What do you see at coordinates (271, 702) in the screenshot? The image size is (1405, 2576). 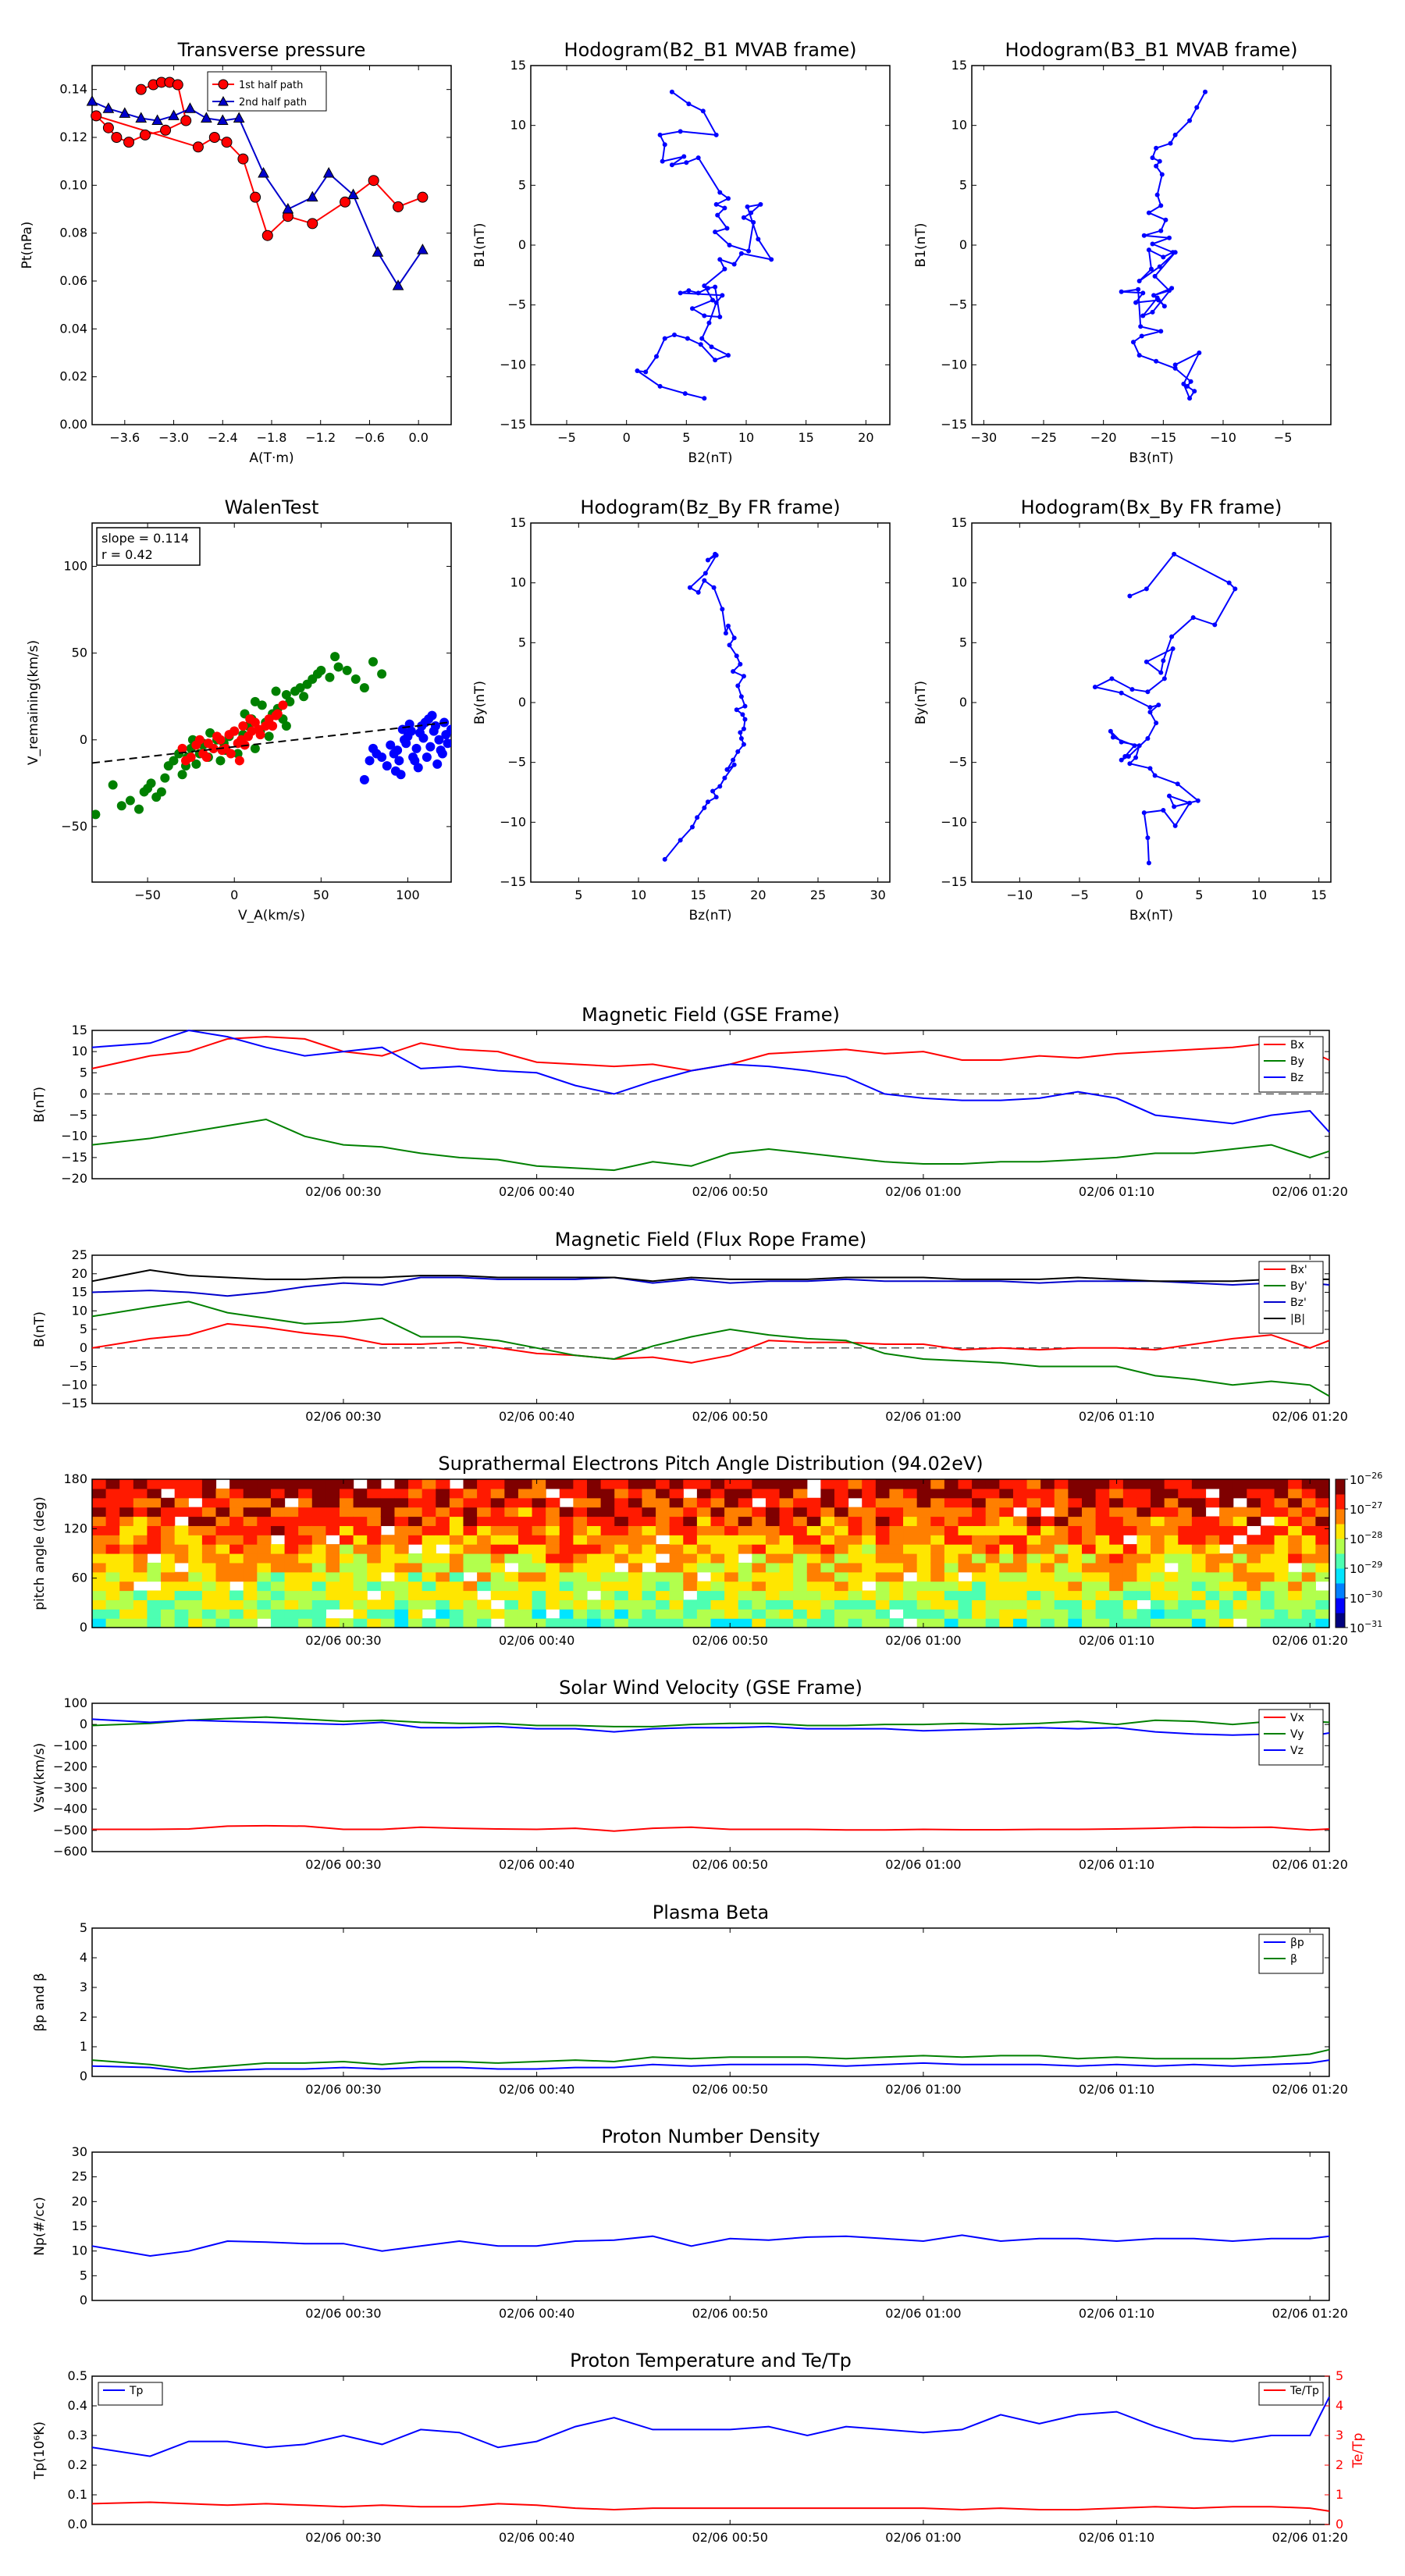 I see `plot-frame` at bounding box center [271, 702].